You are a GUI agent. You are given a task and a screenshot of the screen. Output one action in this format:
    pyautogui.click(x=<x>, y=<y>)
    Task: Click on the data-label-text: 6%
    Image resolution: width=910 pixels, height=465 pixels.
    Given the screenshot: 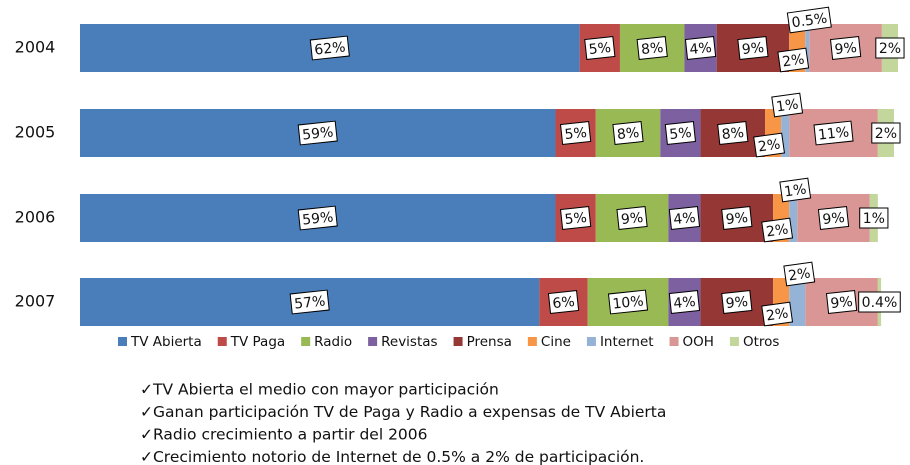 What is the action you would take?
    pyautogui.click(x=564, y=303)
    